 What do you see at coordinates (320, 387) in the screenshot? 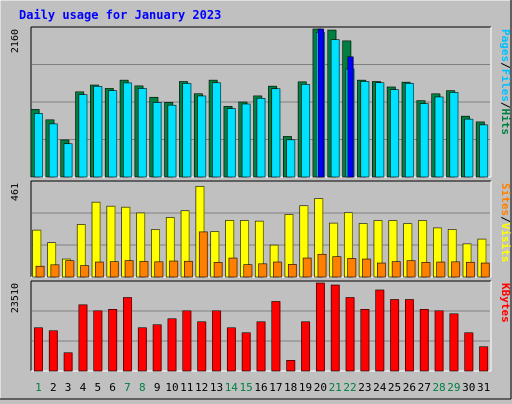
I see `x-tick-label-day-20: 20` at bounding box center [320, 387].